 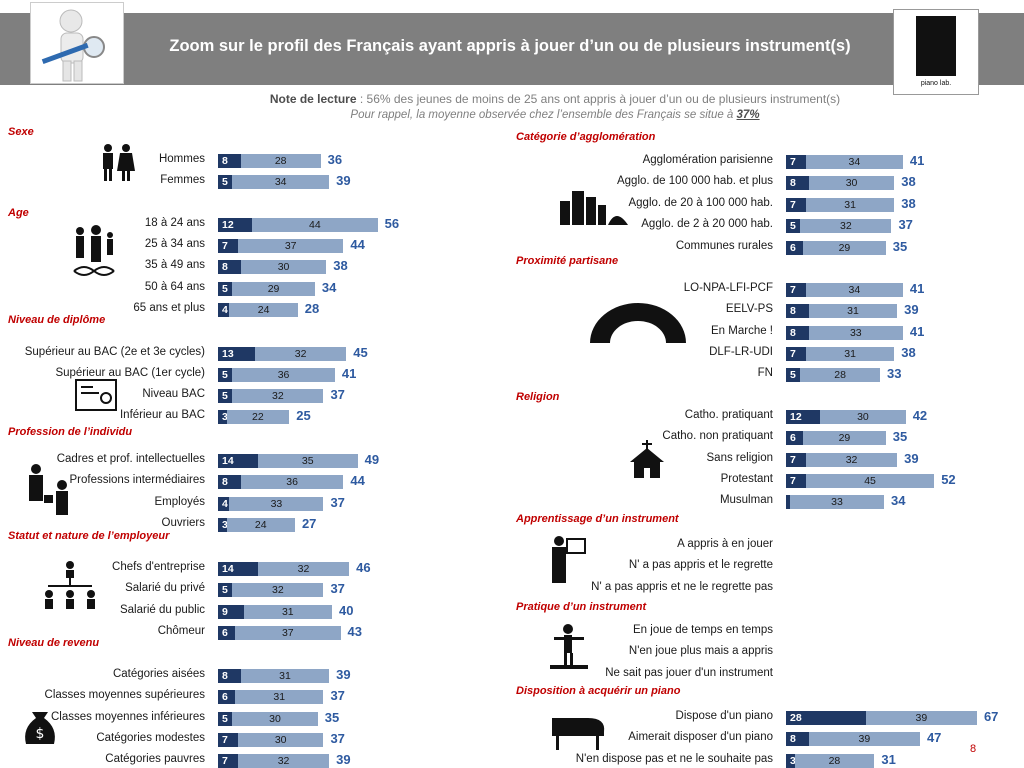 What do you see at coordinates (870, 481) in the screenshot?
I see `bar-segment-light: 45` at bounding box center [870, 481].